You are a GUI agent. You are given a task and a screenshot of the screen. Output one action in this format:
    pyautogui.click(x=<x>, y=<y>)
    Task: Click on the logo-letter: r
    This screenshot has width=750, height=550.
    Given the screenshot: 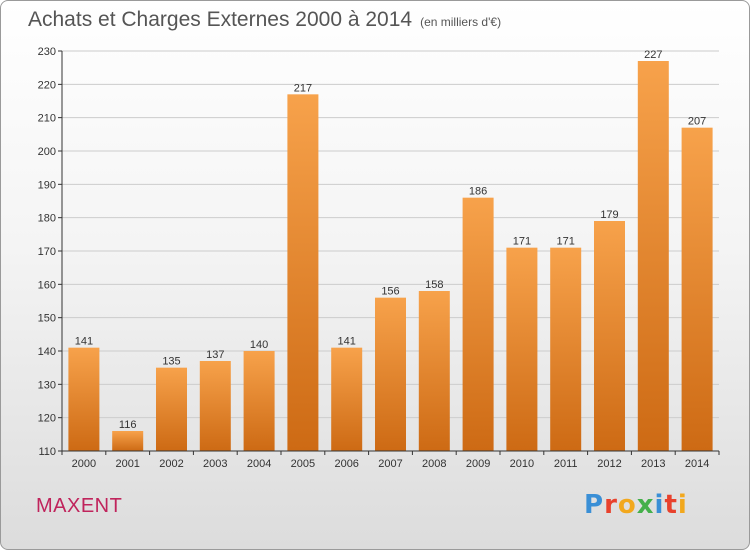 What is the action you would take?
    pyautogui.click(x=611, y=505)
    